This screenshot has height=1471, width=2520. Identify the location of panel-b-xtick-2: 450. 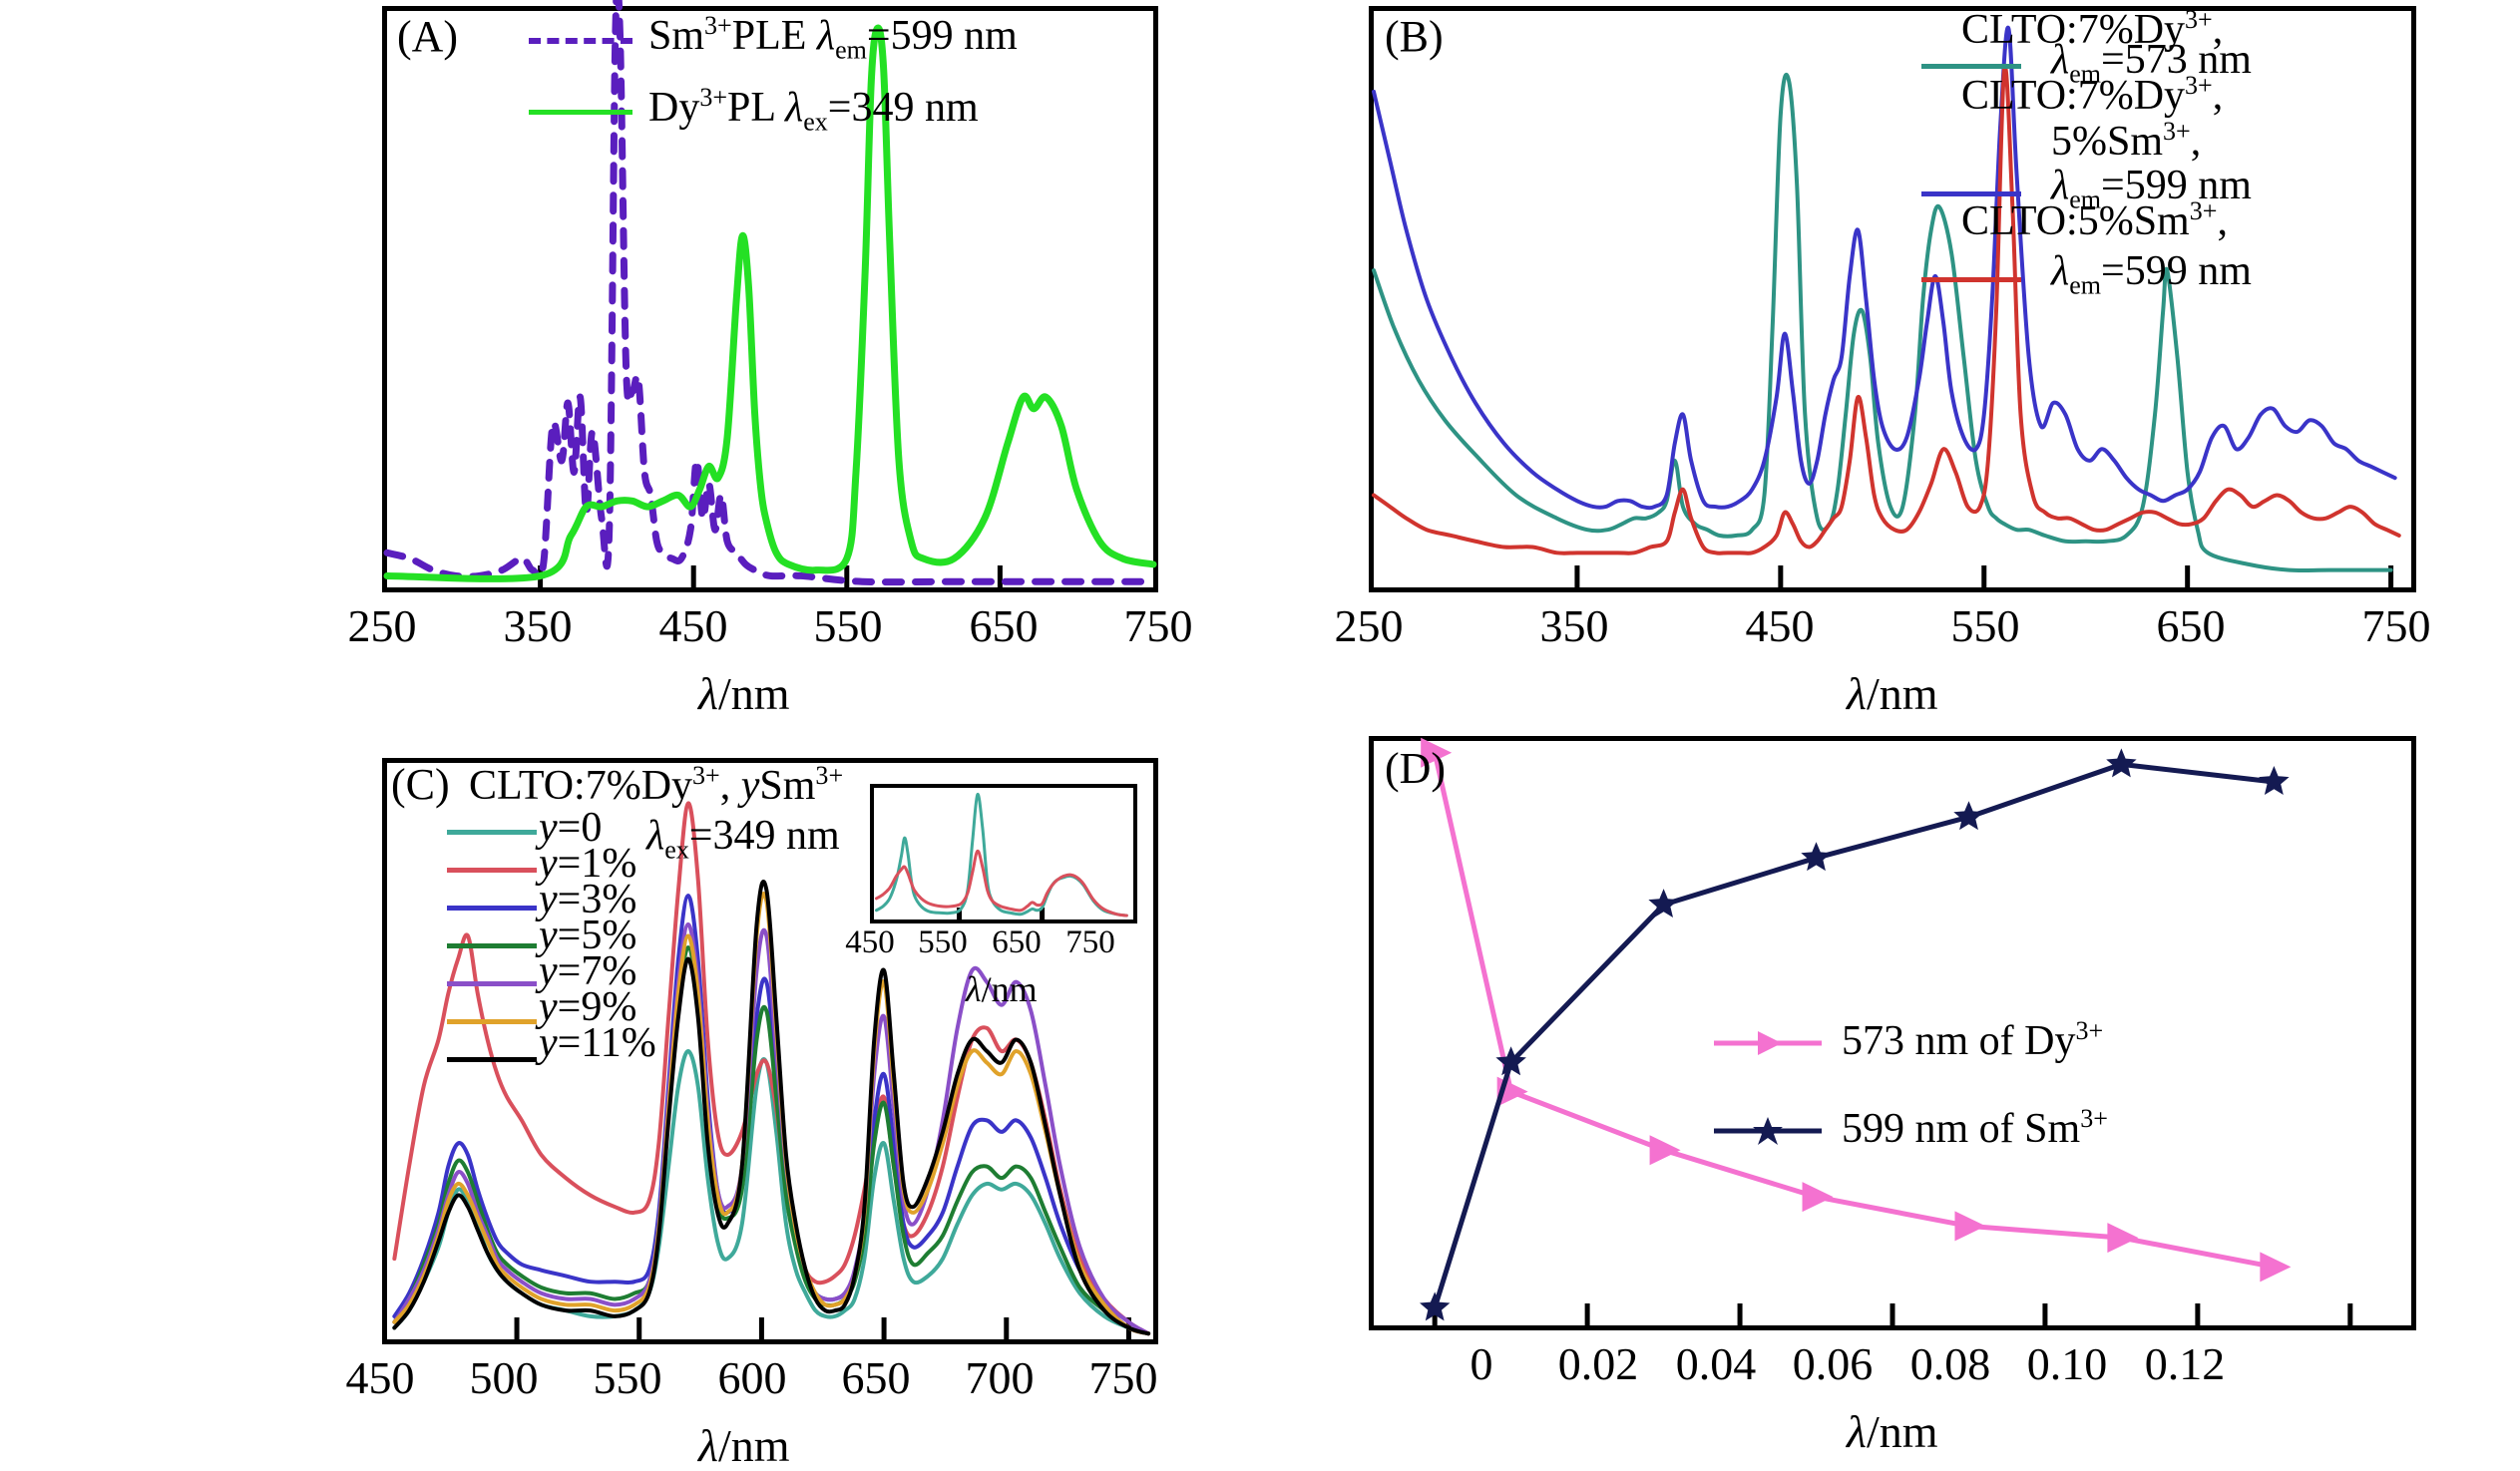
(1780, 625).